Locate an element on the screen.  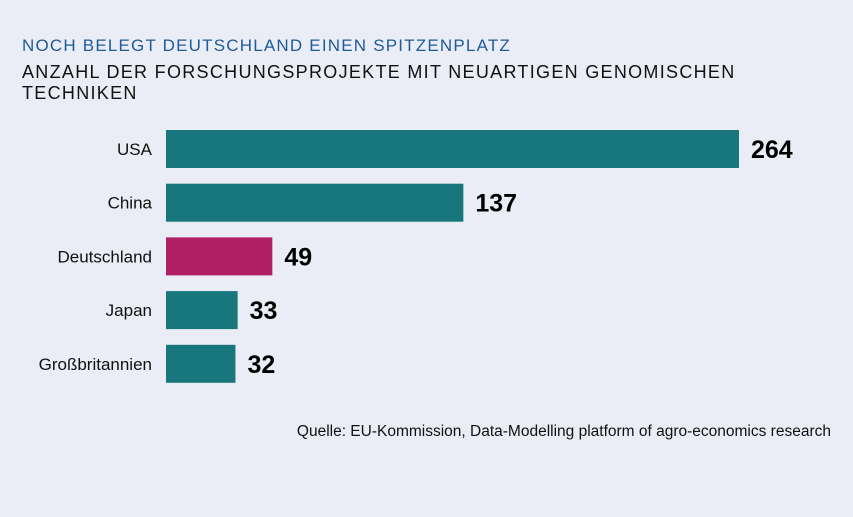
bar-deutschland is located at coordinates (219, 256).